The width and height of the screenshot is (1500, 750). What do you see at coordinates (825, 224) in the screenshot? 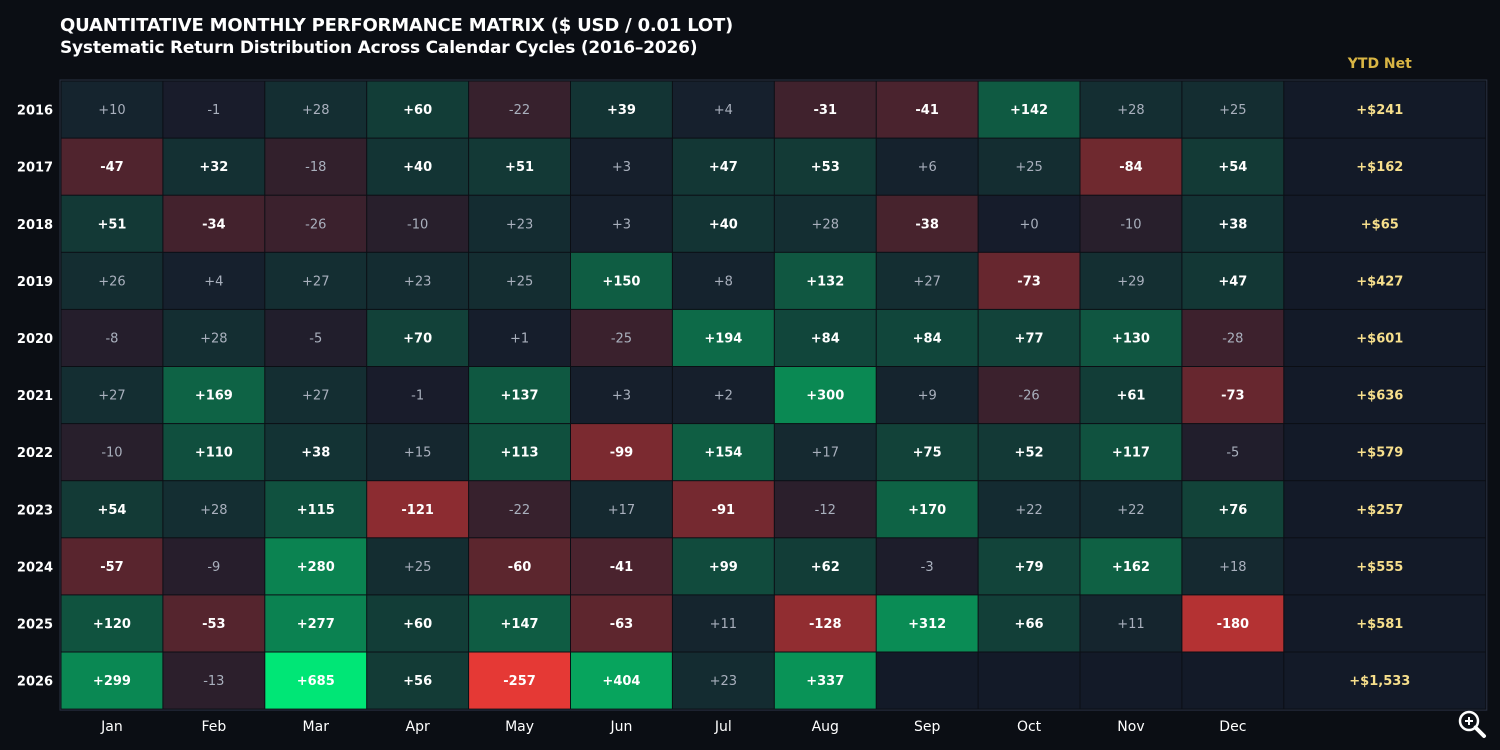
I see `cell-value-label: +28` at bounding box center [825, 224].